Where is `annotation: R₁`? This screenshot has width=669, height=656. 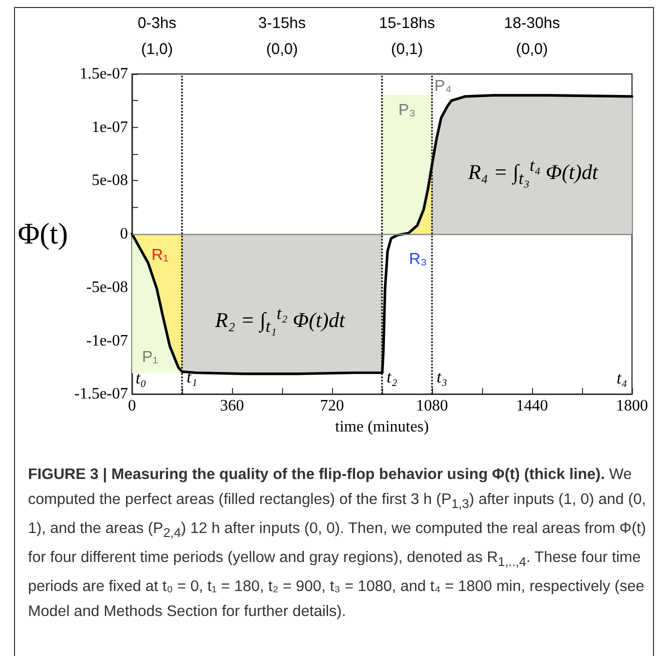 annotation: R₁ is located at coordinates (160, 256).